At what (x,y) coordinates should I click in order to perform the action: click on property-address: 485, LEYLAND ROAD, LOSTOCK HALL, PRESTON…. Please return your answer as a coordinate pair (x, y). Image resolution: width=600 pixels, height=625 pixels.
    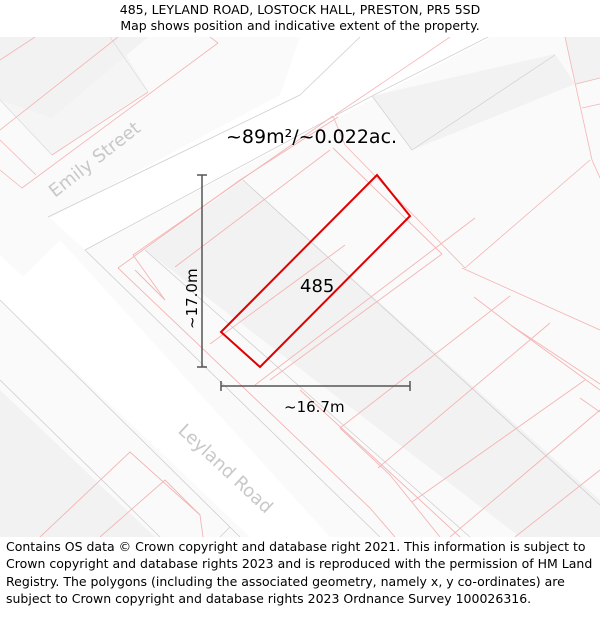
    Looking at the image, I should click on (300, 9).